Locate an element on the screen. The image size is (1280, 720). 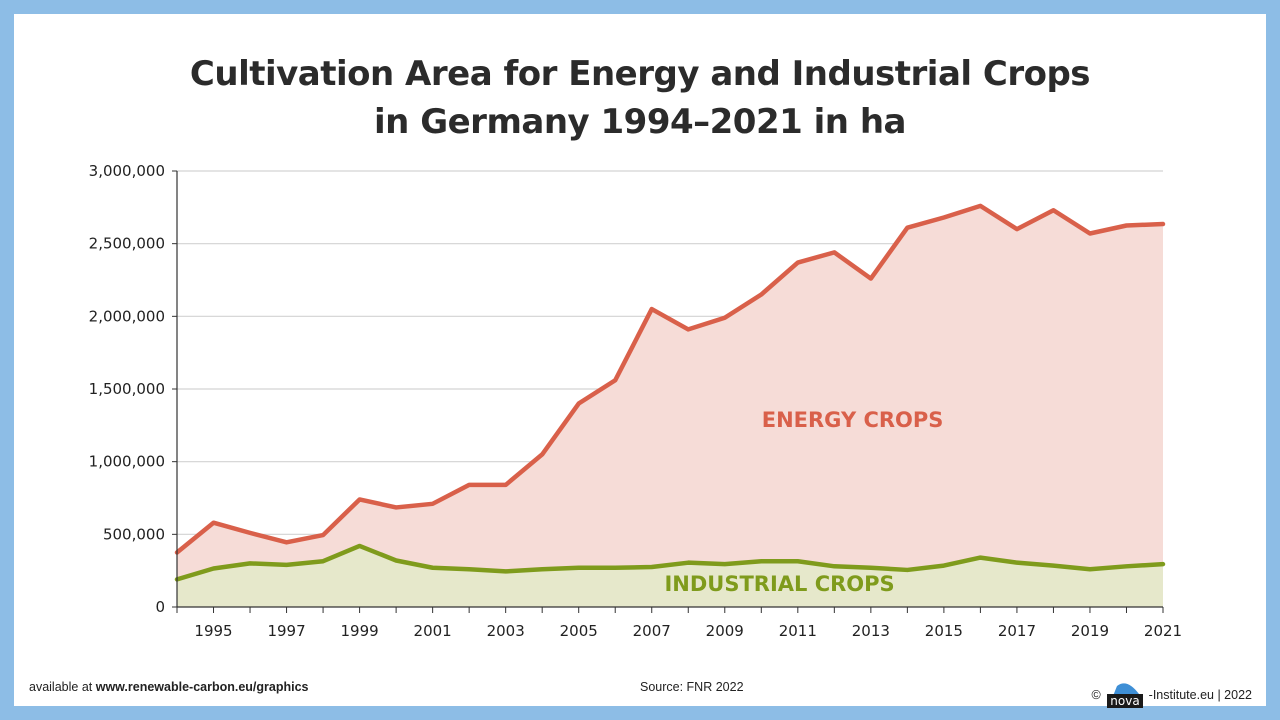
point-series-1-2013 is located at coordinates (871, 567).